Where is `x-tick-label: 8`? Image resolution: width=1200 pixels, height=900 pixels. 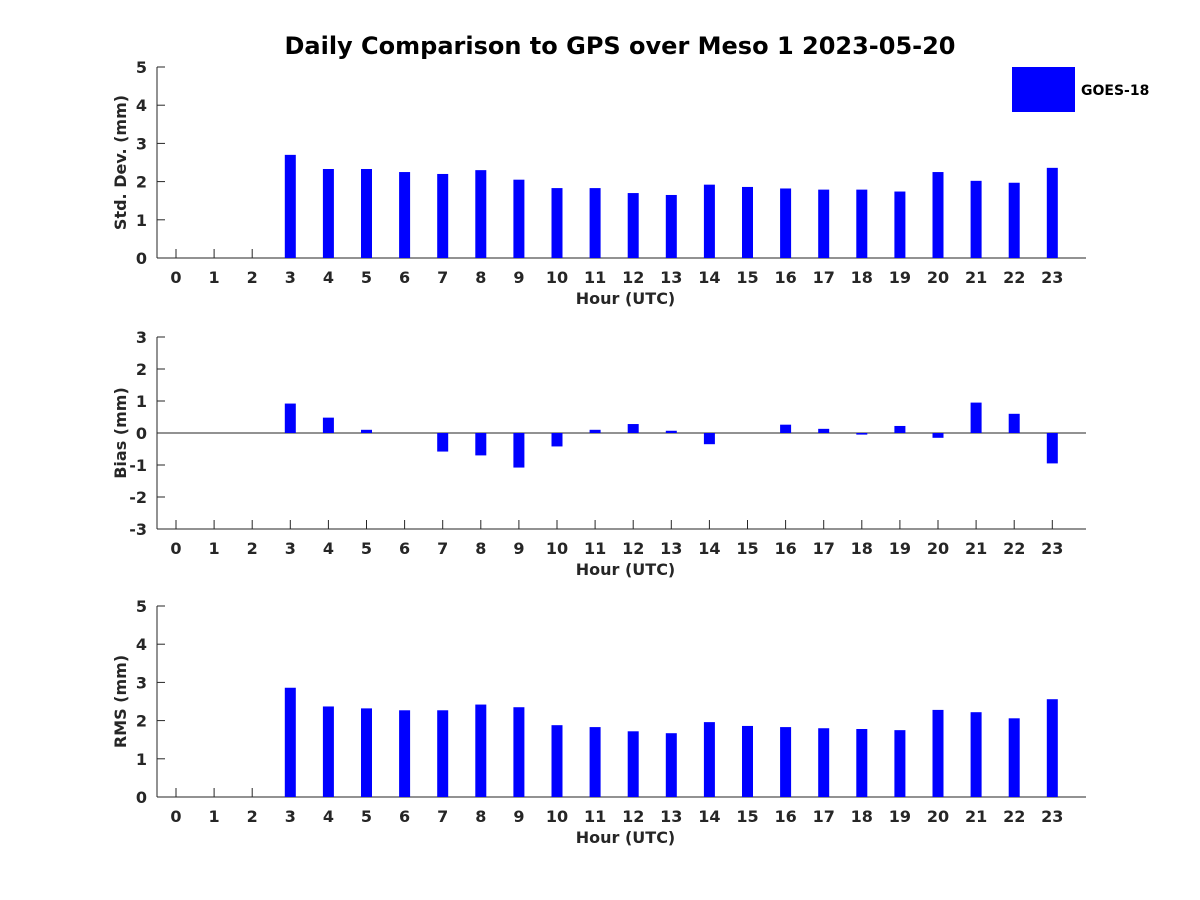
x-tick-label: 8 is located at coordinates (480, 548).